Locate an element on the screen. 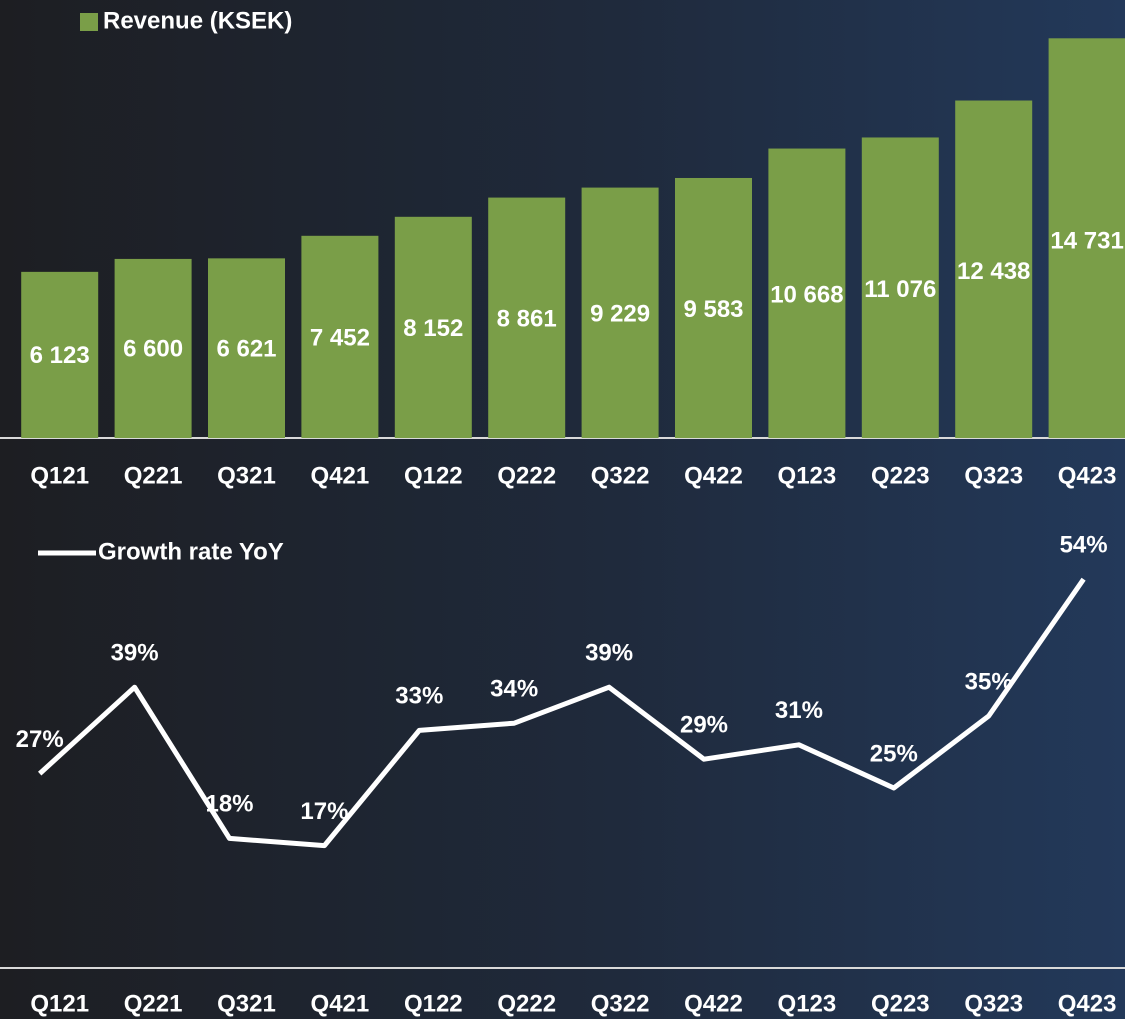 The width and height of the screenshot is (1125, 1019). value-label: 14 731 is located at coordinates (1086, 240).